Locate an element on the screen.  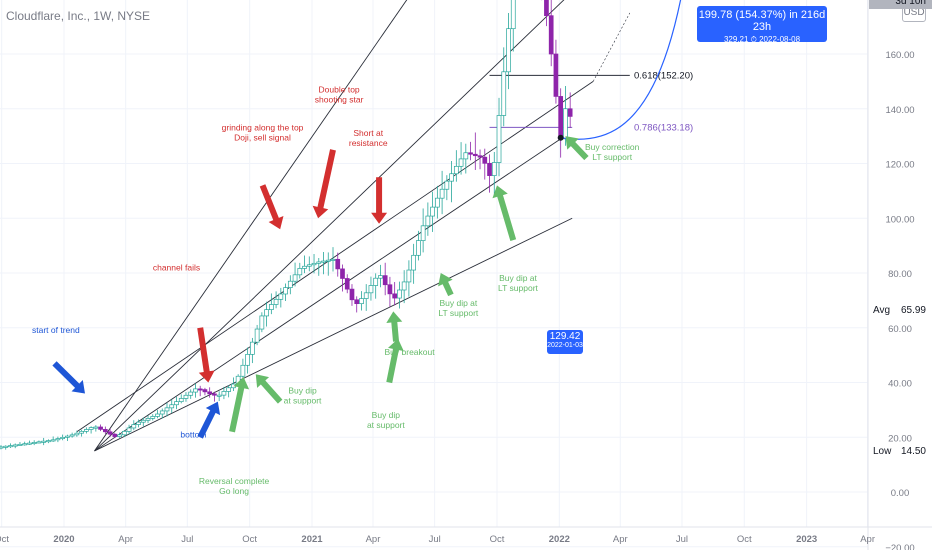
badge-value: 14.50 is located at coordinates (913, 452).